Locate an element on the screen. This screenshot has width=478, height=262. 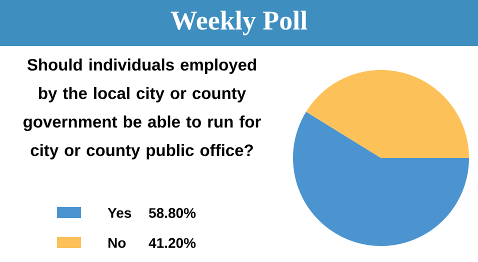
data-label: 58.80% is located at coordinates (172, 213).